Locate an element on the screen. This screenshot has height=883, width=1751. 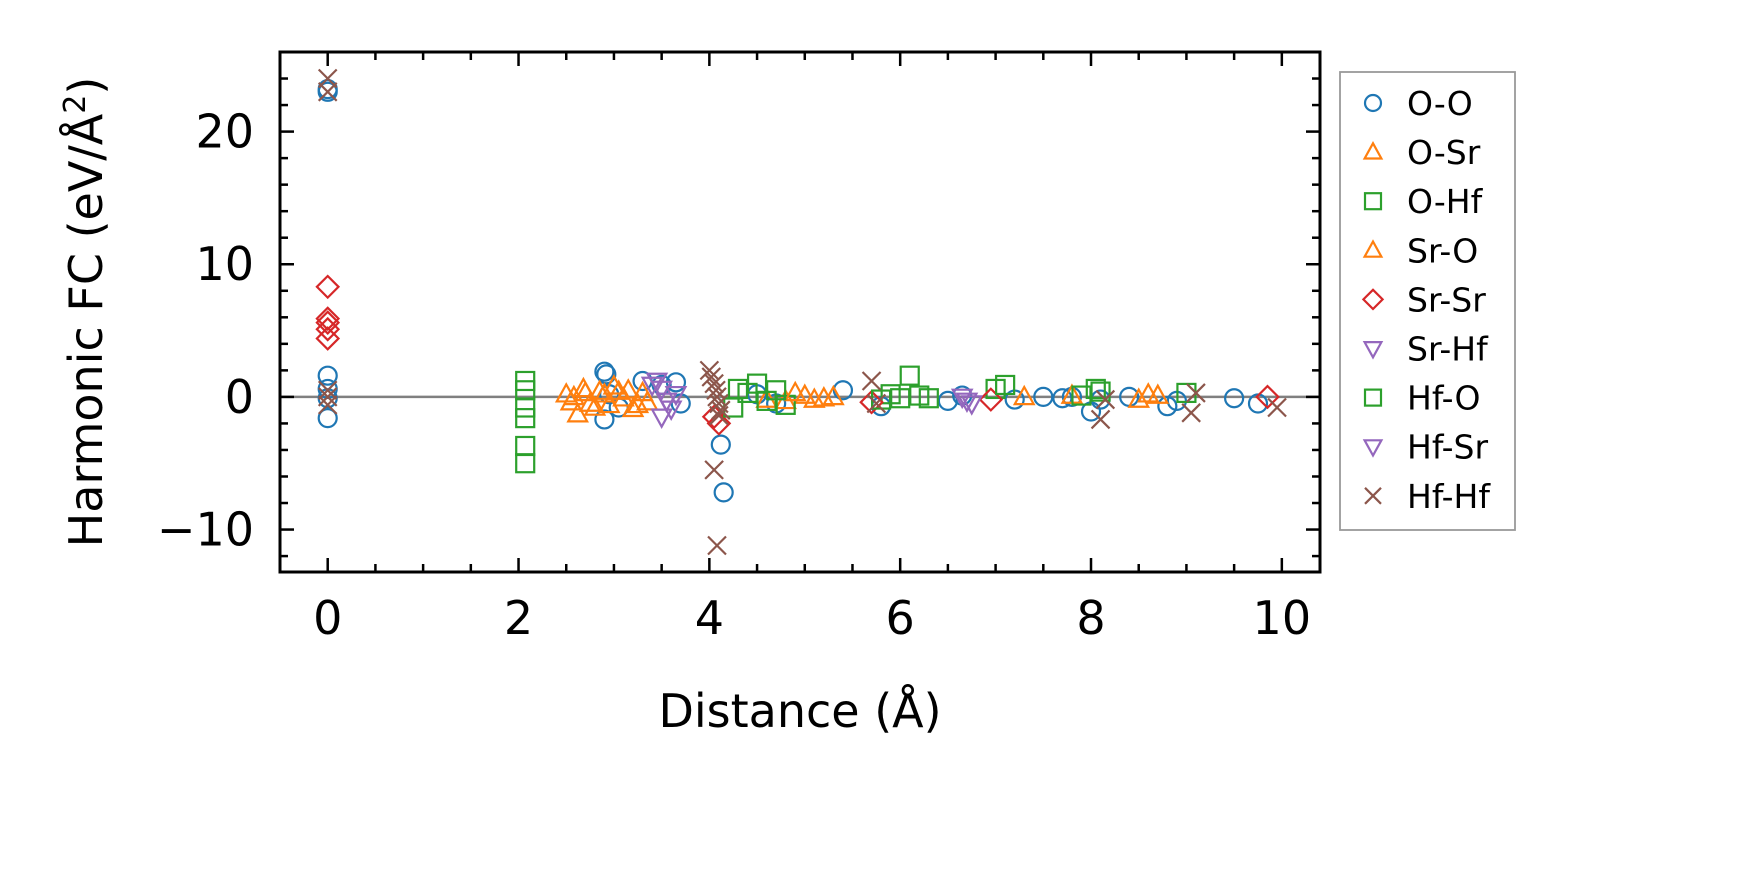
series-hf-sr is located at coordinates (809, 395).